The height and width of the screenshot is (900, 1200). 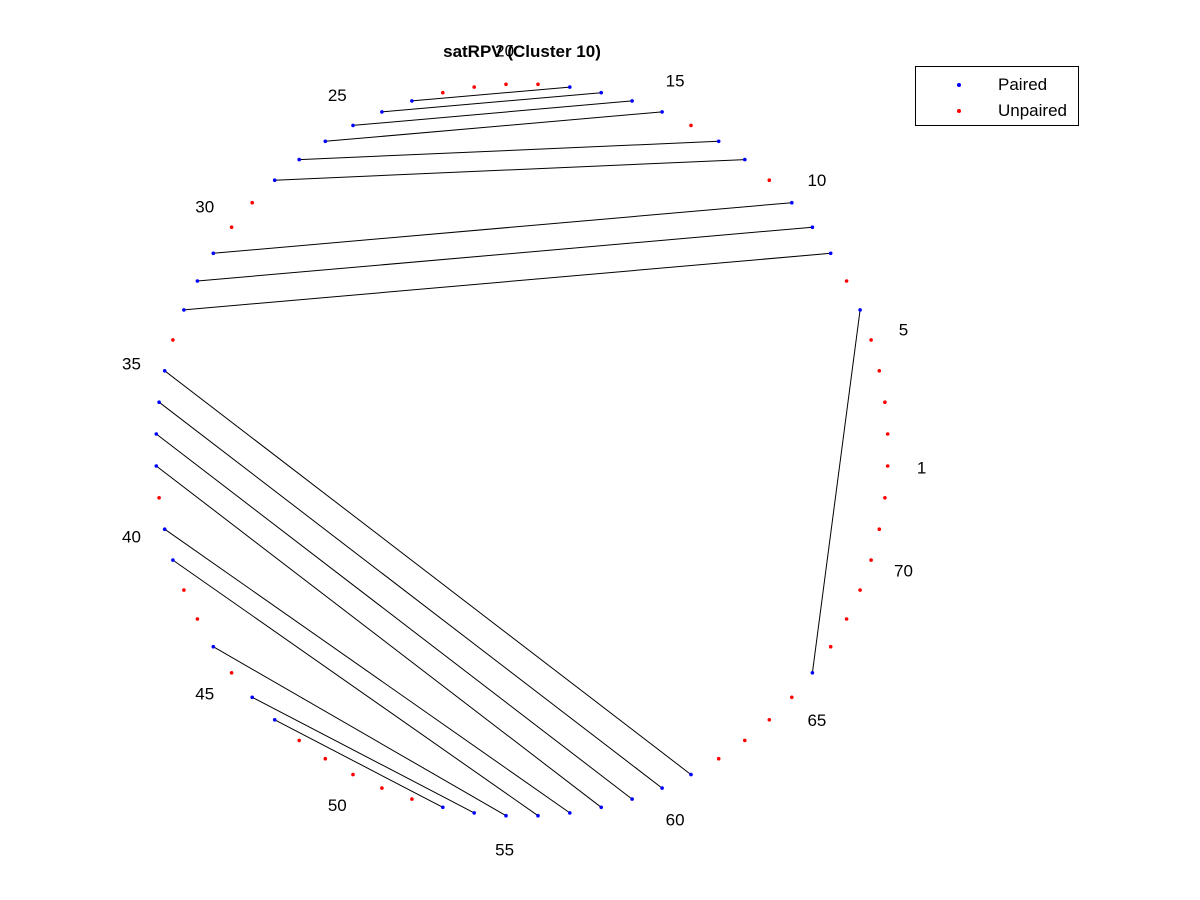 I want to click on index-label: 1, so click(x=921, y=467).